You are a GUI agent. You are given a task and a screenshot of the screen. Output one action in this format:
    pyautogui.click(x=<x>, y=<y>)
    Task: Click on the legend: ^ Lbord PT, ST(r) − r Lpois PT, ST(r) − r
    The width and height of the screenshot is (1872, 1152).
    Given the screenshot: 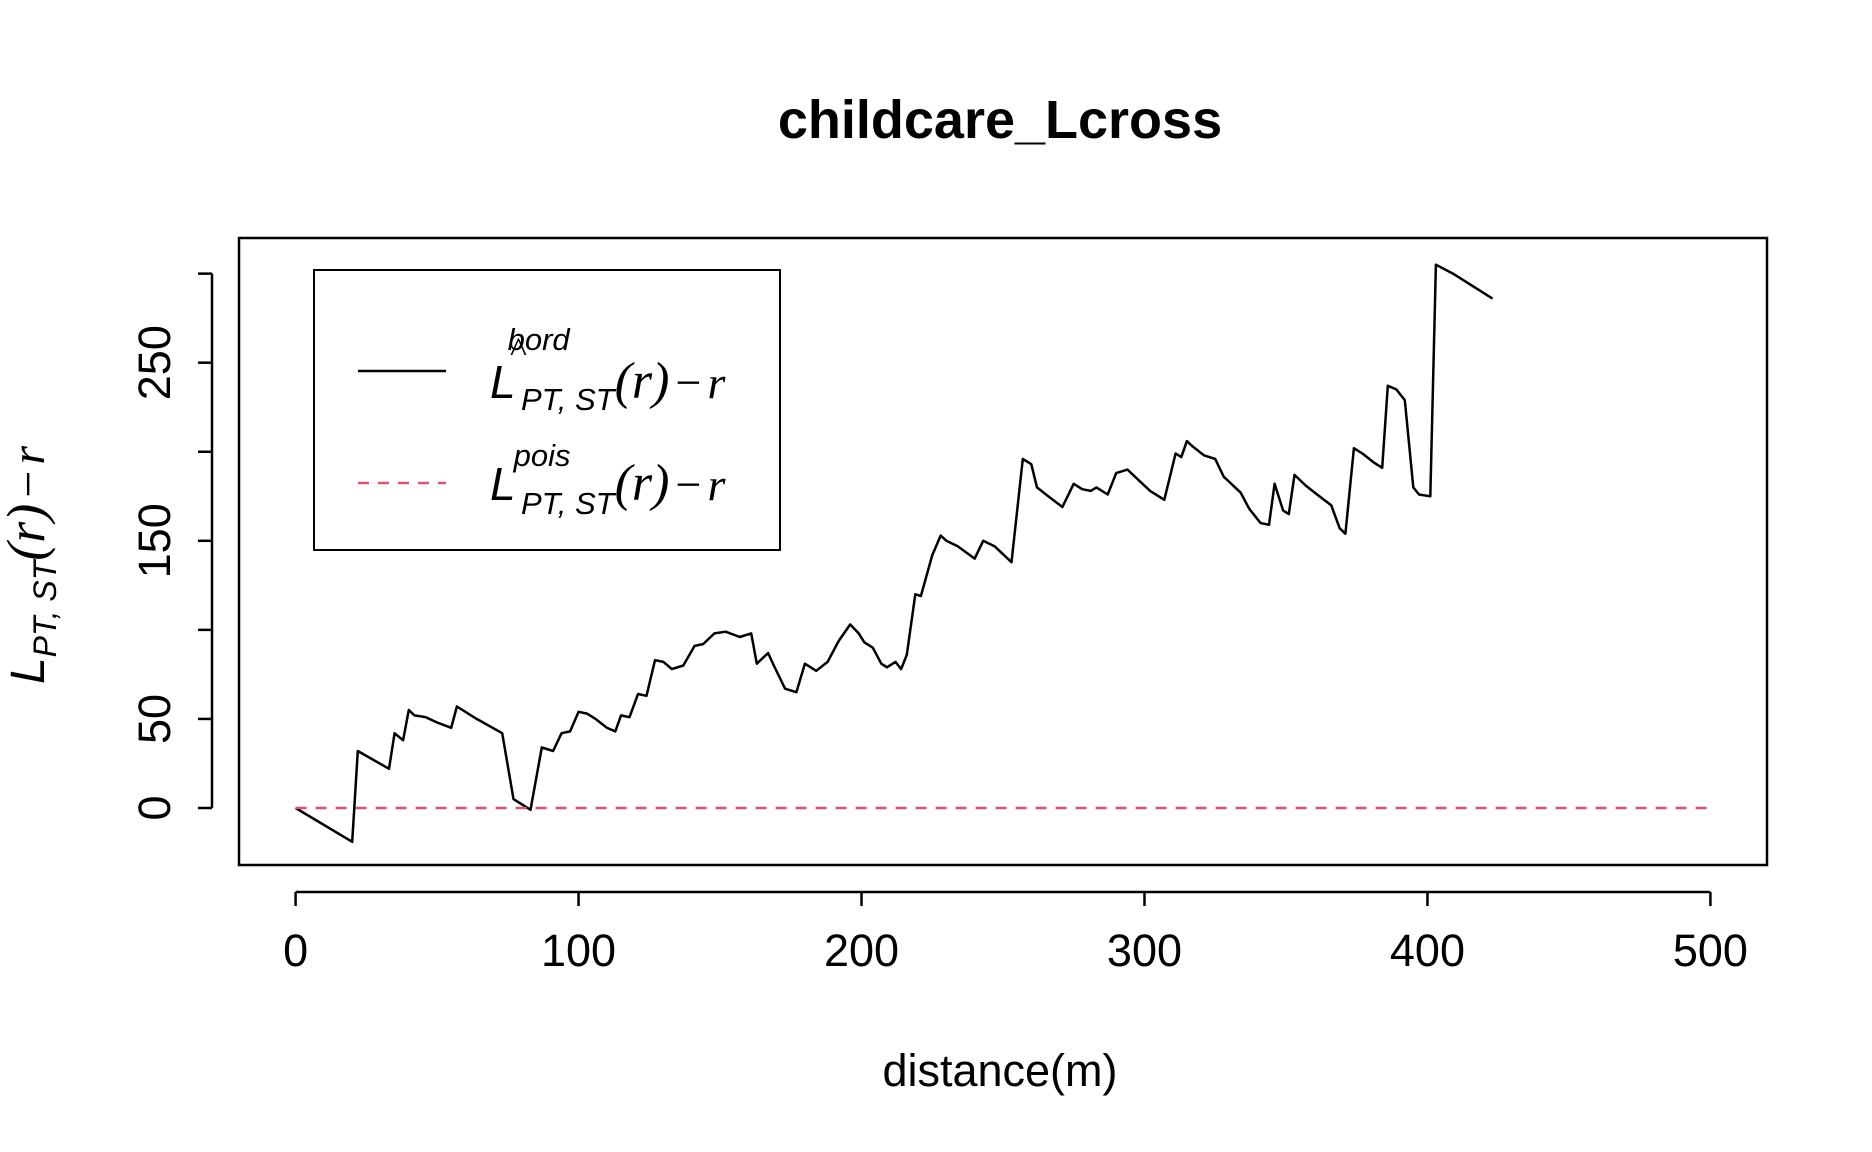 What is the action you would take?
    pyautogui.click(x=547, y=410)
    